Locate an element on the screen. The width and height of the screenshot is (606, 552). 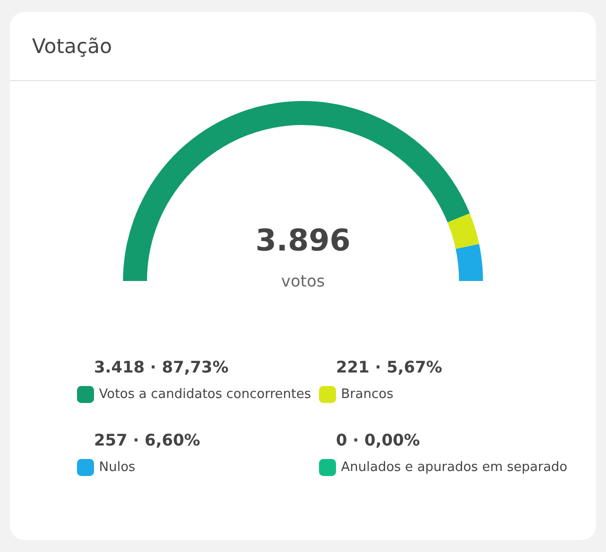
legend-label: Brancos is located at coordinates (367, 394).